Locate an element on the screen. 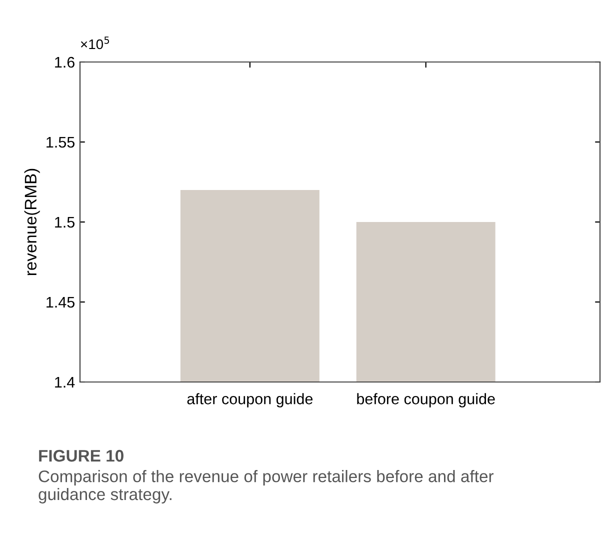  y-tick-label: 1.5 is located at coordinates (64, 222).